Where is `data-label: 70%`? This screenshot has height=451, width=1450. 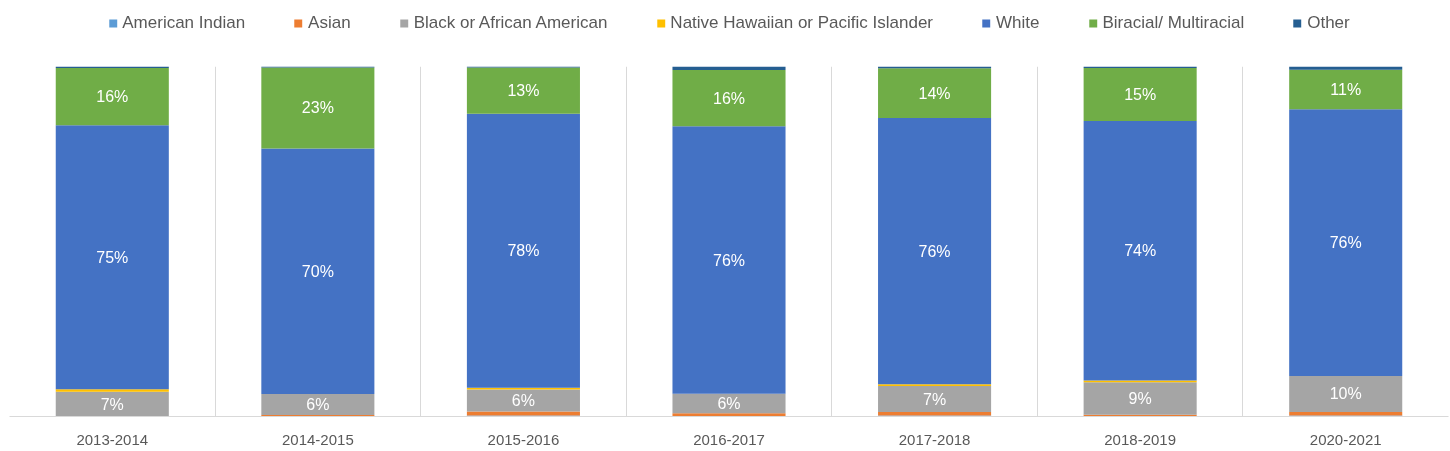
data-label: 70% is located at coordinates (317, 271).